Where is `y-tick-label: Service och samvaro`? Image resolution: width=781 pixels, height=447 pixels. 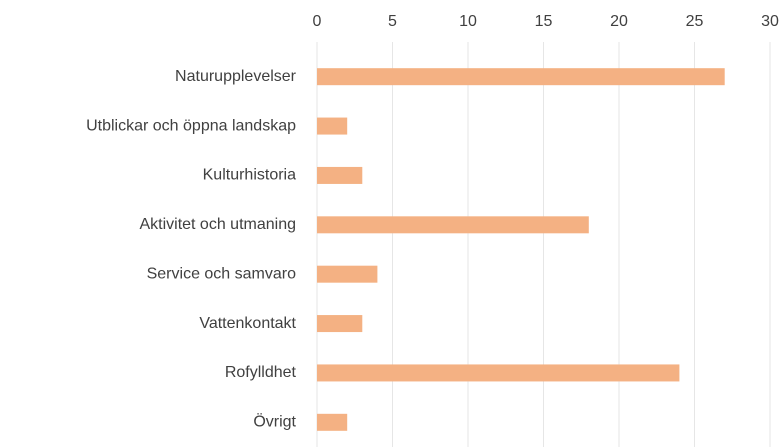 y-tick-label: Service och samvaro is located at coordinates (221, 273).